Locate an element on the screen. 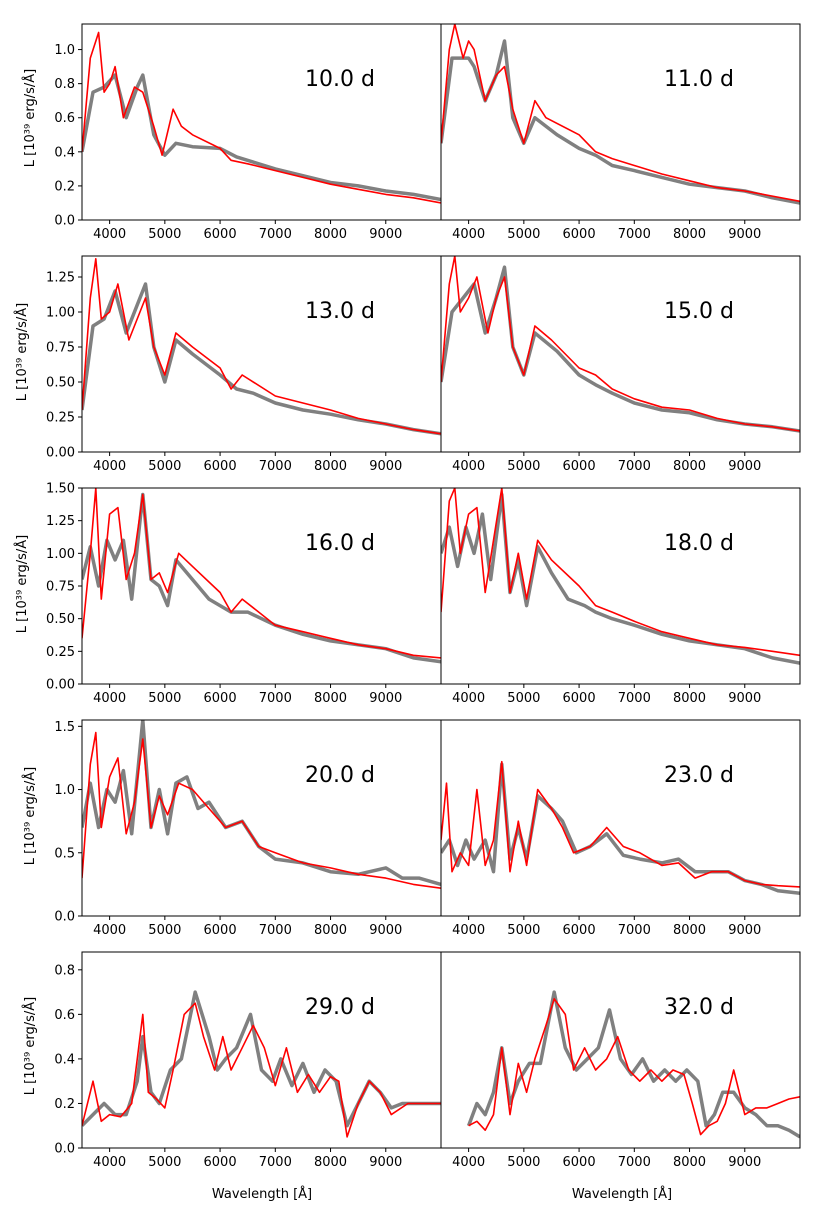 The image size is (817, 1226). epoch-label: 15.0 d is located at coordinates (699, 311).